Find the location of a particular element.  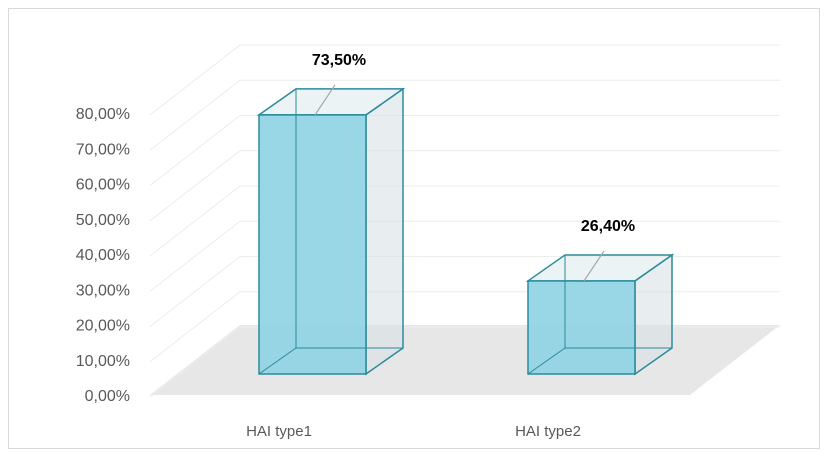

y-tick-label: 20,00% is located at coordinates (103, 326).